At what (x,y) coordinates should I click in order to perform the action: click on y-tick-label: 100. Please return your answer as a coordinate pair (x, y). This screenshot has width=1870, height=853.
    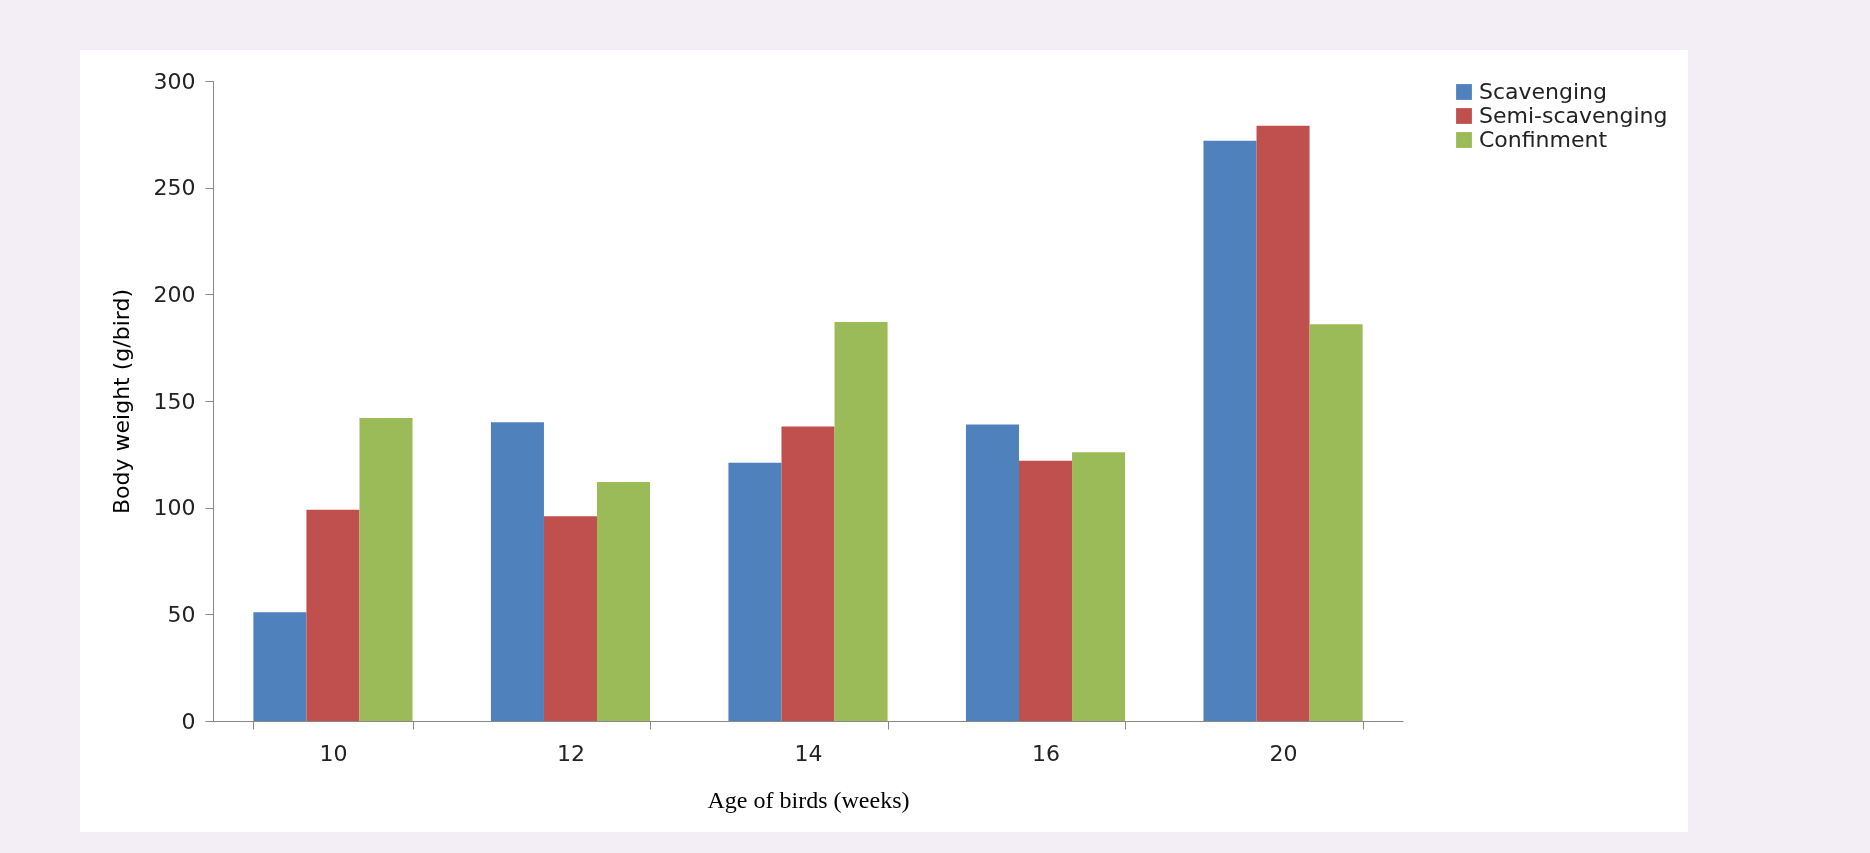
    Looking at the image, I should click on (174, 508).